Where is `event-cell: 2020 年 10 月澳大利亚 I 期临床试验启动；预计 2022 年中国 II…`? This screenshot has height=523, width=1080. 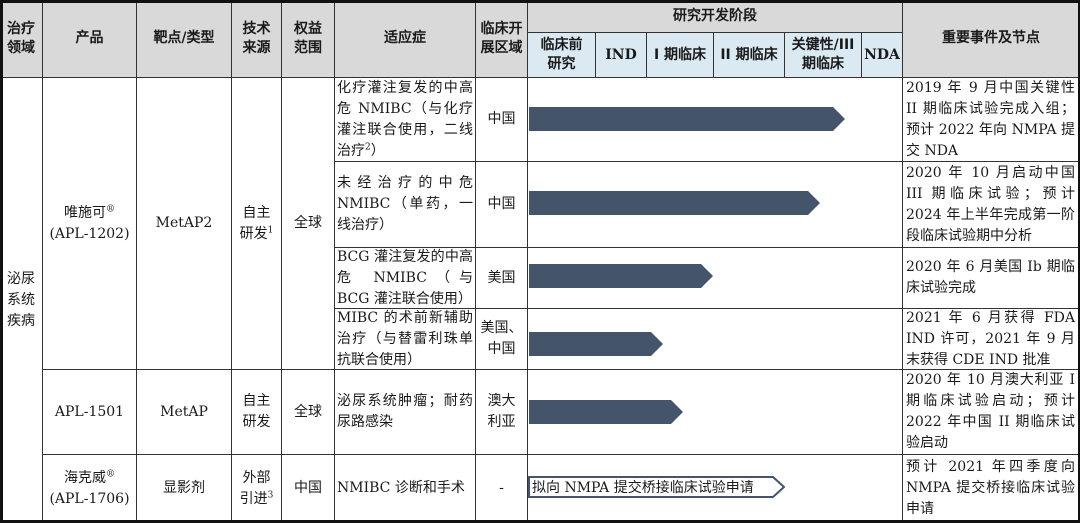
event-cell: 2020 年 10 月澳大利亚 I 期临床试验启动；预计 2022 年中国 II… is located at coordinates (991, 412).